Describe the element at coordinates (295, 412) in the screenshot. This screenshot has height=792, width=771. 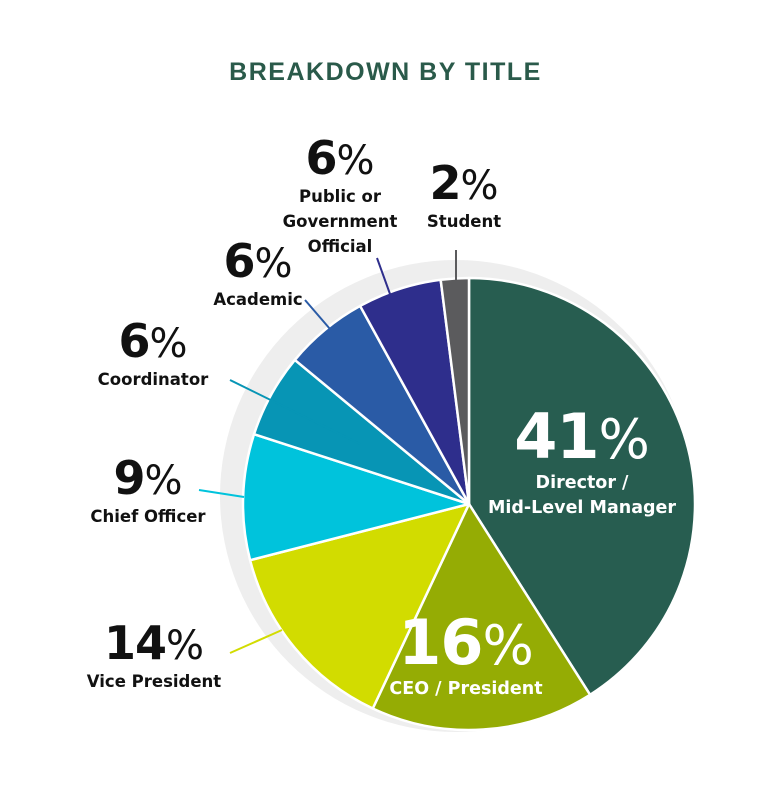
I see `leader-line-coordinator` at that location.